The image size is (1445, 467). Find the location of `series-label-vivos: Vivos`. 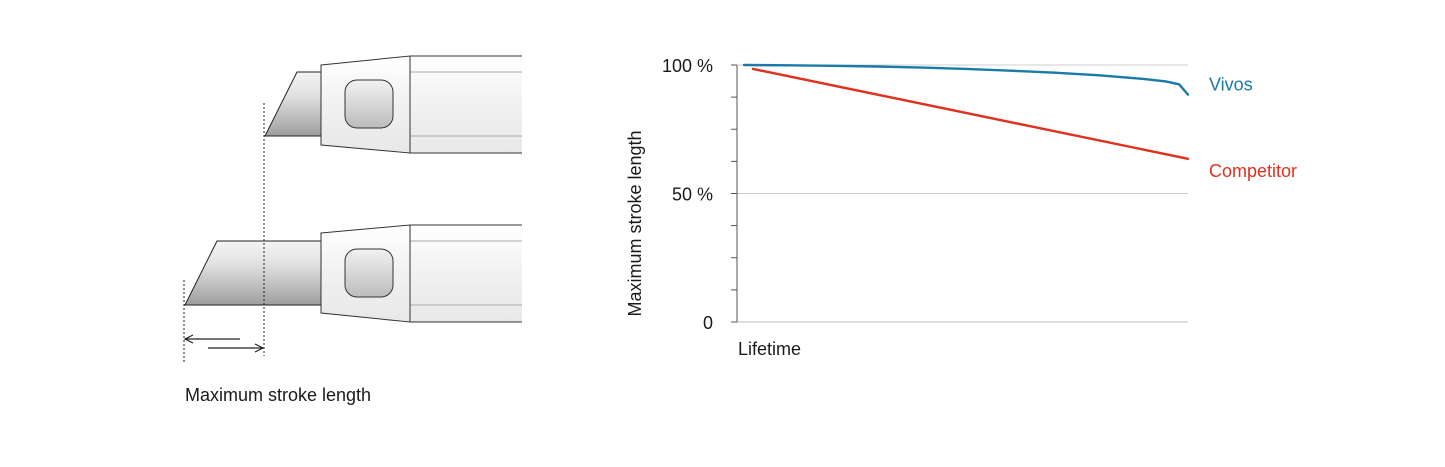

series-label-vivos: Vivos is located at coordinates (1231, 85).